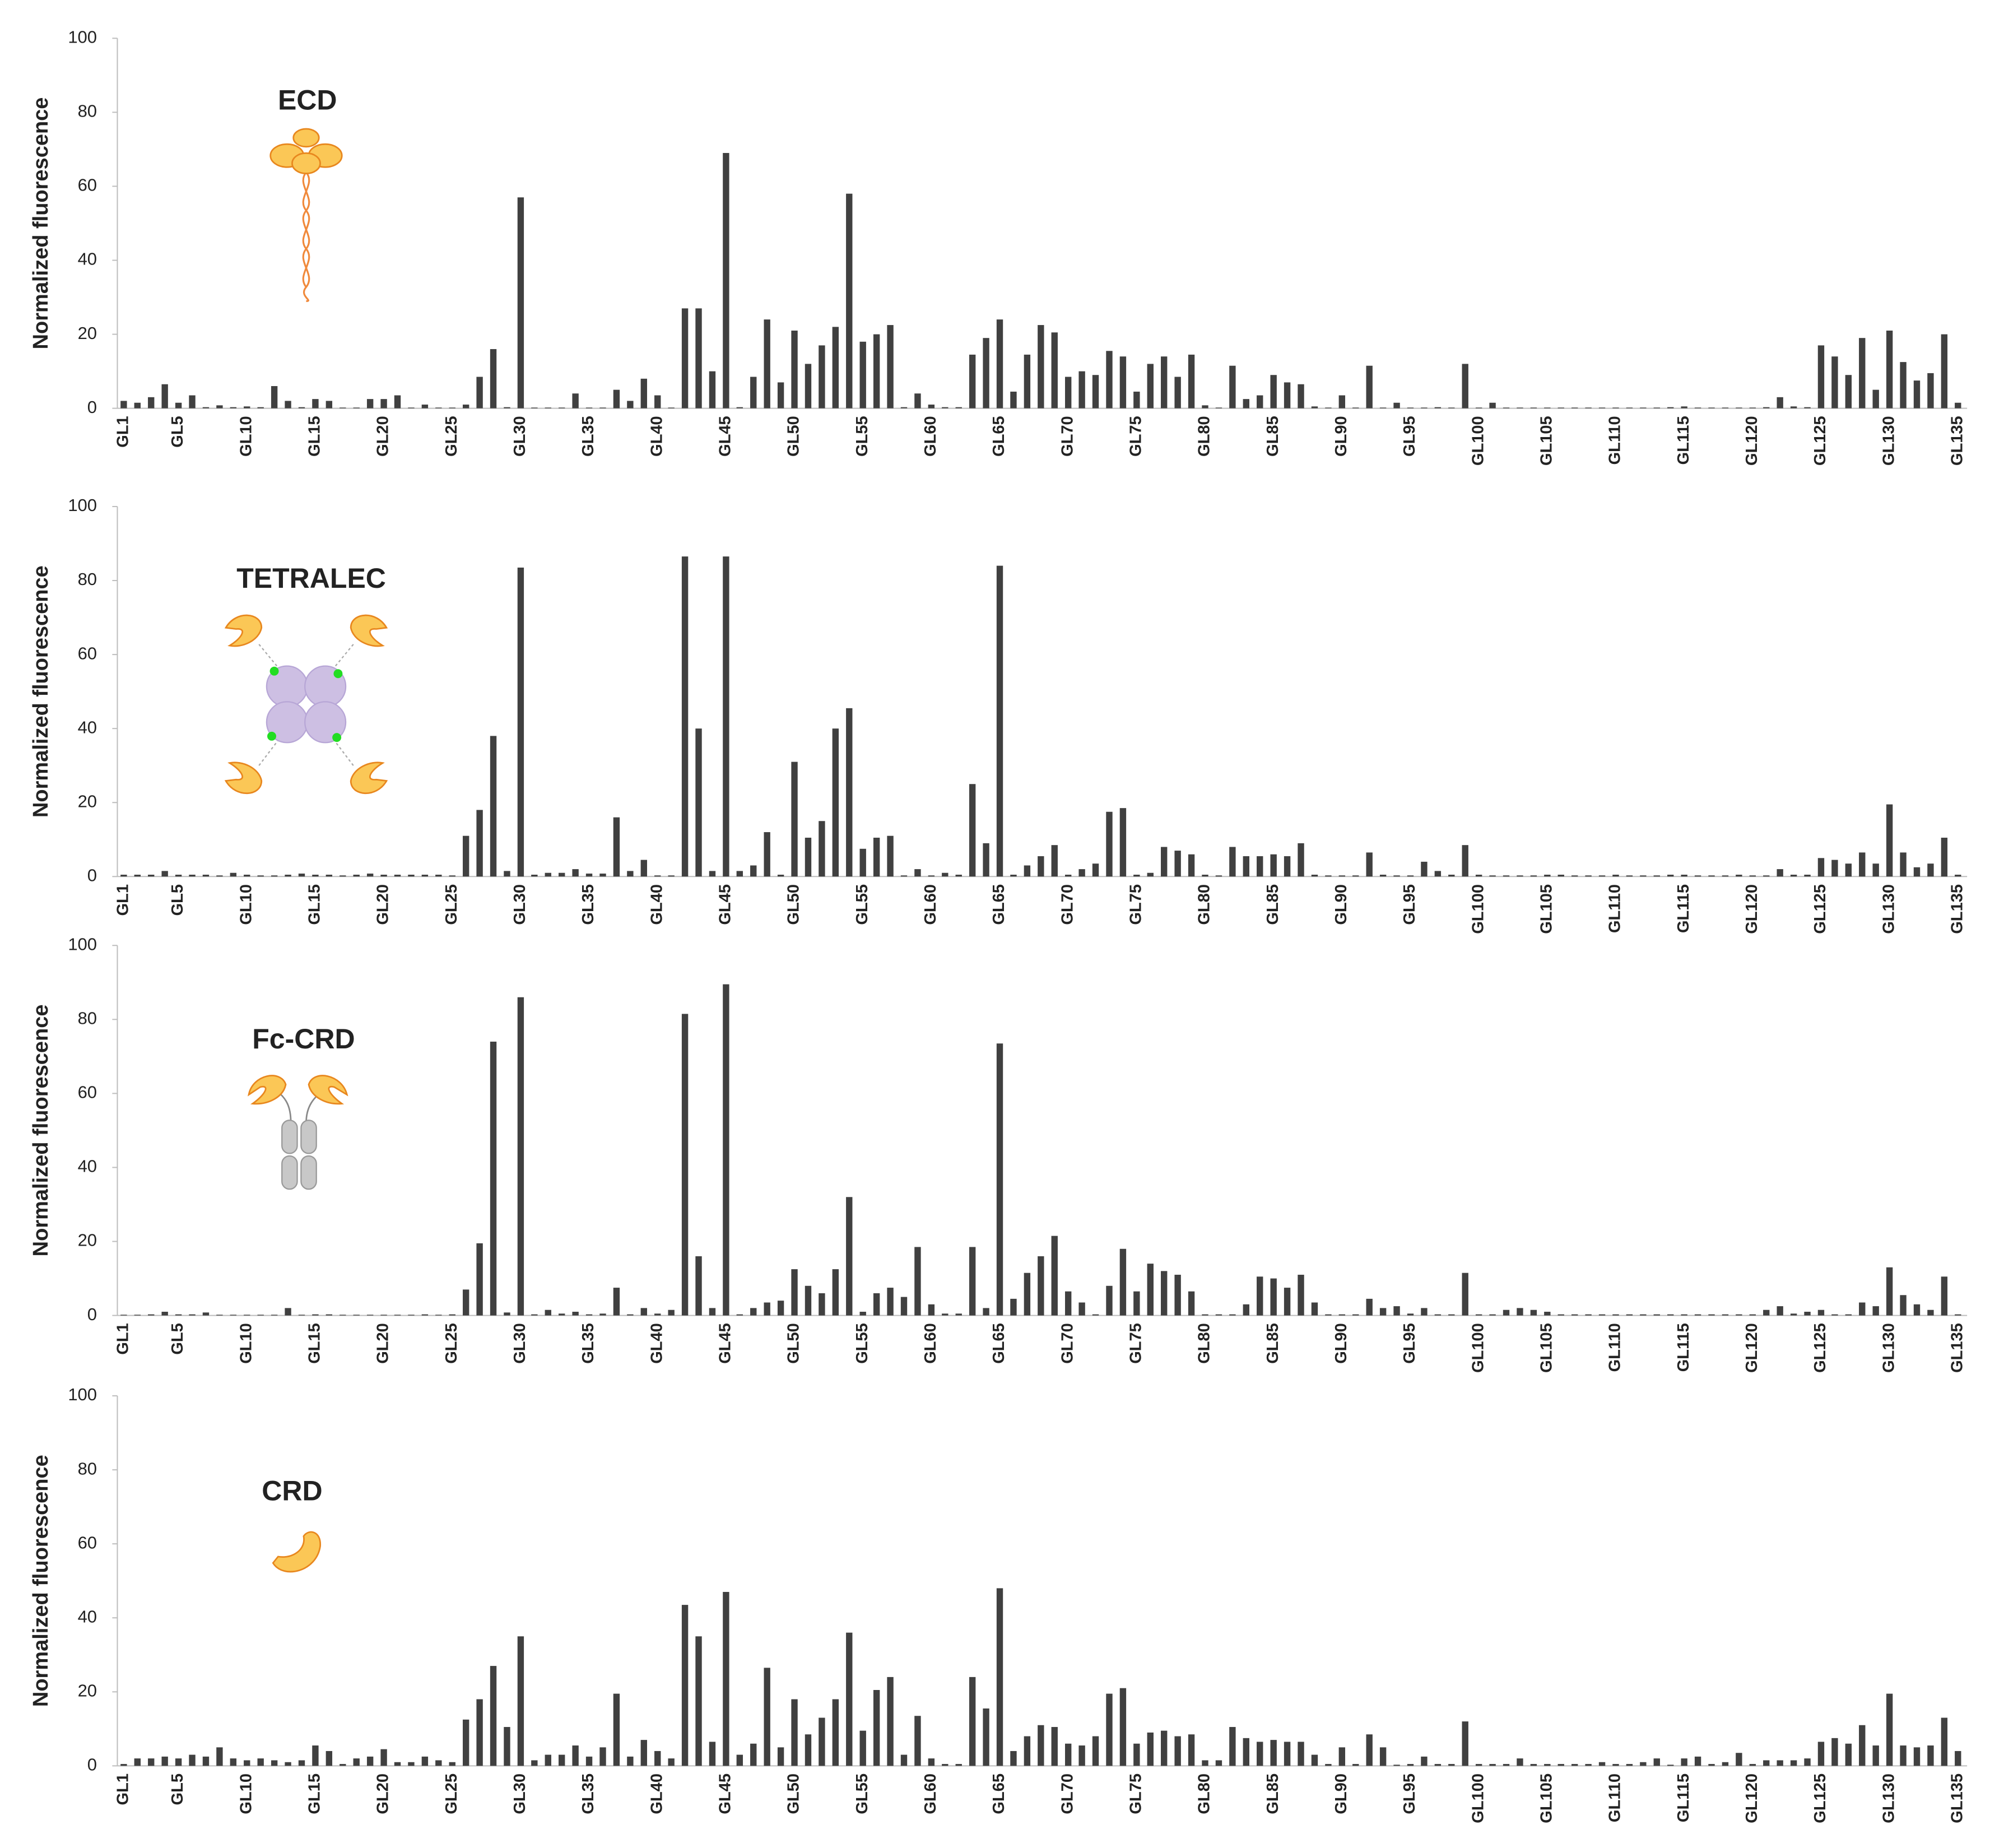 This screenshot has height=1848, width=1990. I want to click on x-tick-label: GL1, so click(123, 1789).